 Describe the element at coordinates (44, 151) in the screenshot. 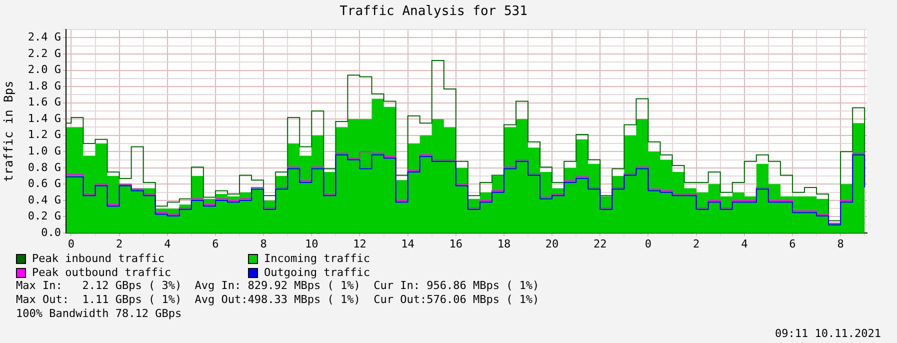

I see `y-tick-label: 1.0 G` at that location.